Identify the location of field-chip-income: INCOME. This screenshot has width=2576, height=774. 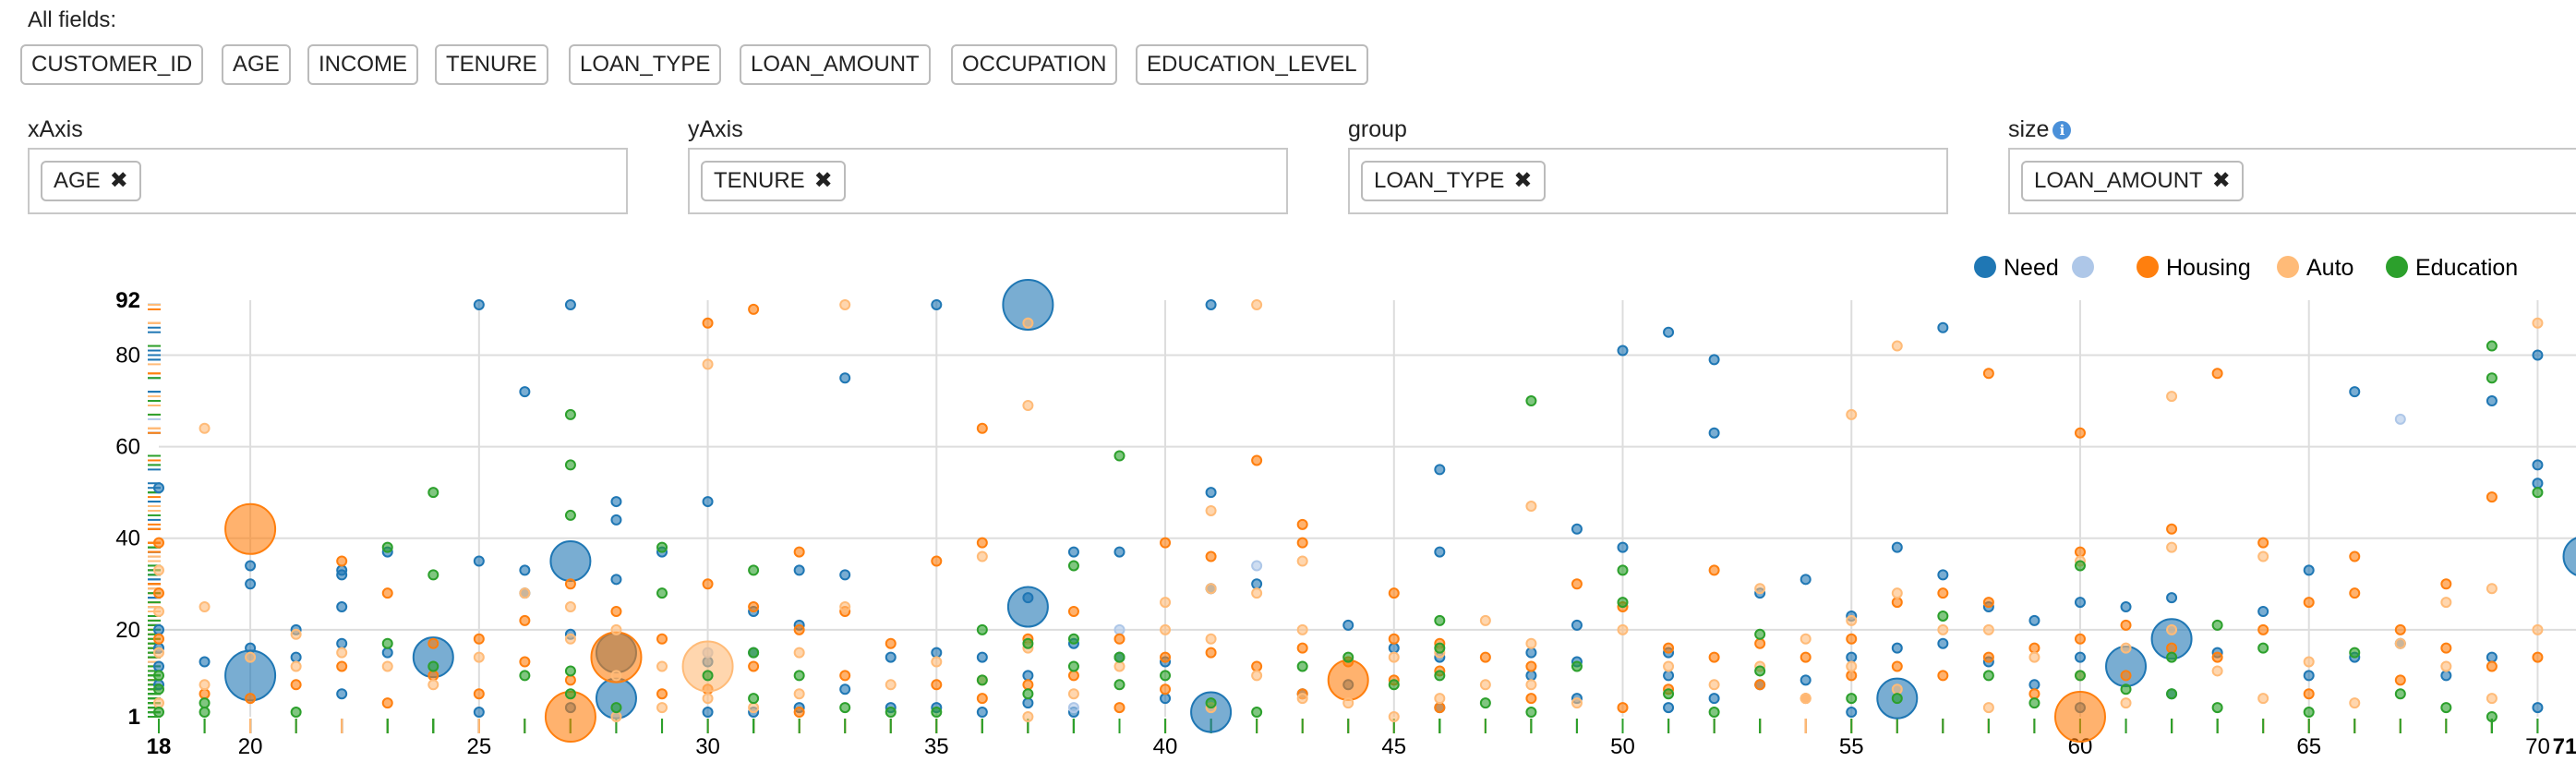
(362, 64).